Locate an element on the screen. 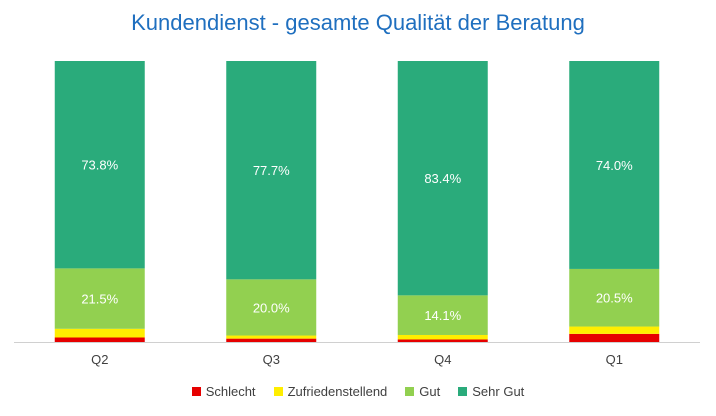  x-tick-label-q1: Q1 is located at coordinates (614, 359).